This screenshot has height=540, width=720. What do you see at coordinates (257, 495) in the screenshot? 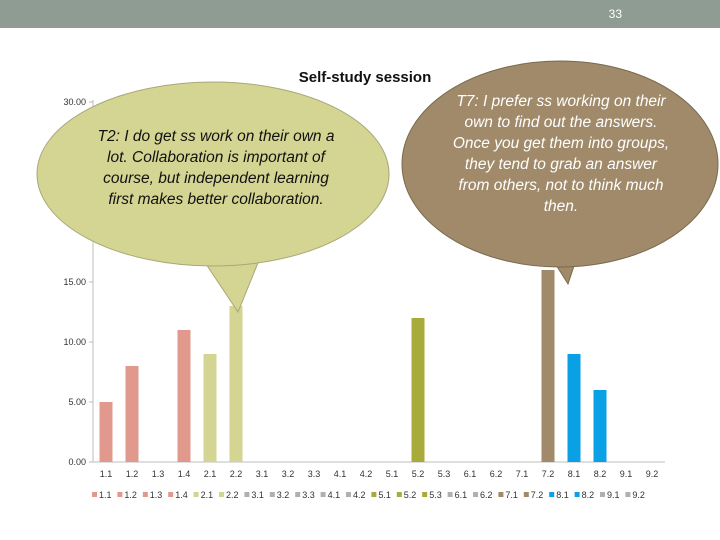
I see `legend-label: 3.1` at bounding box center [257, 495].